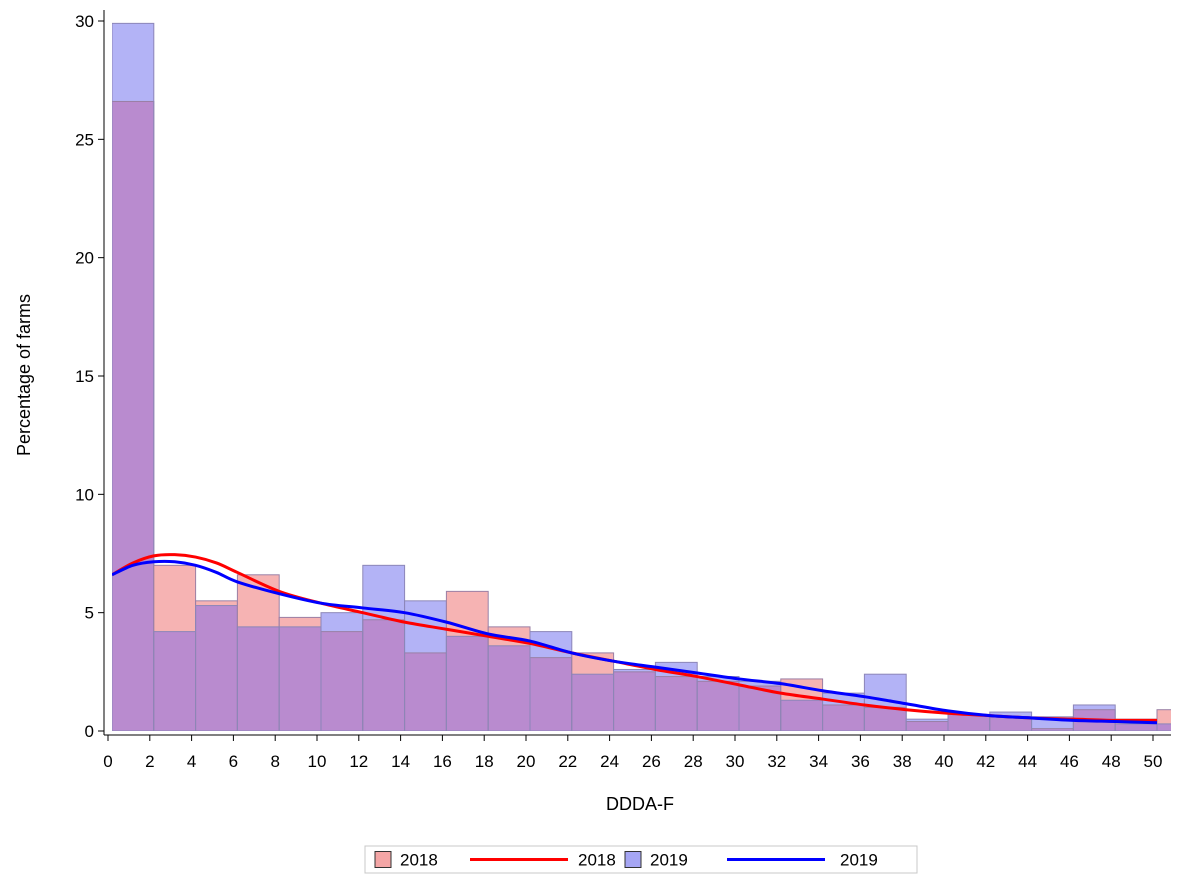 The width and height of the screenshot is (1185, 880). What do you see at coordinates (84, 21) in the screenshot?
I see `y-tick-label: 30` at bounding box center [84, 21].